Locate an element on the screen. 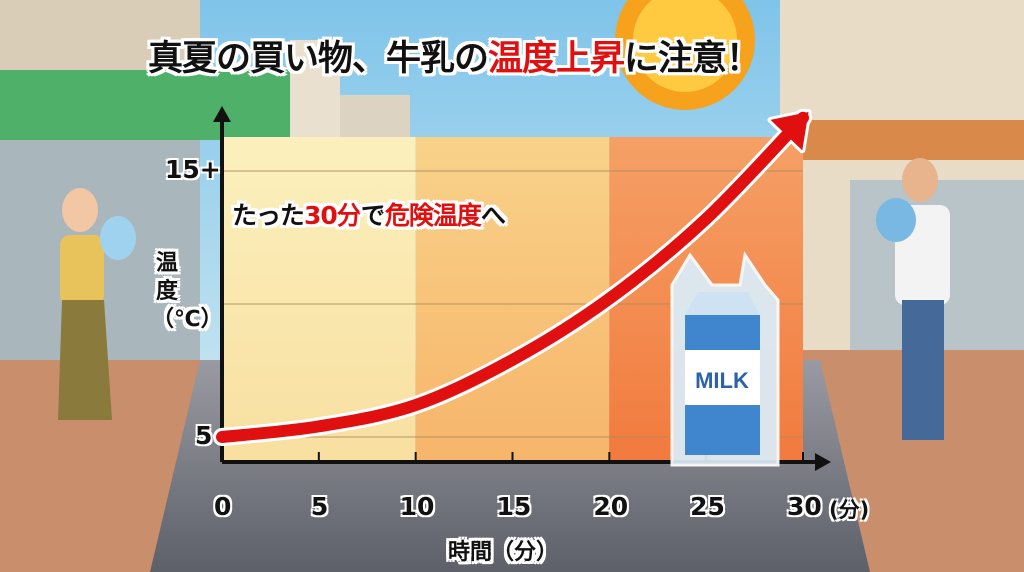  man-with-fan-illustration is located at coordinates (913, 299).